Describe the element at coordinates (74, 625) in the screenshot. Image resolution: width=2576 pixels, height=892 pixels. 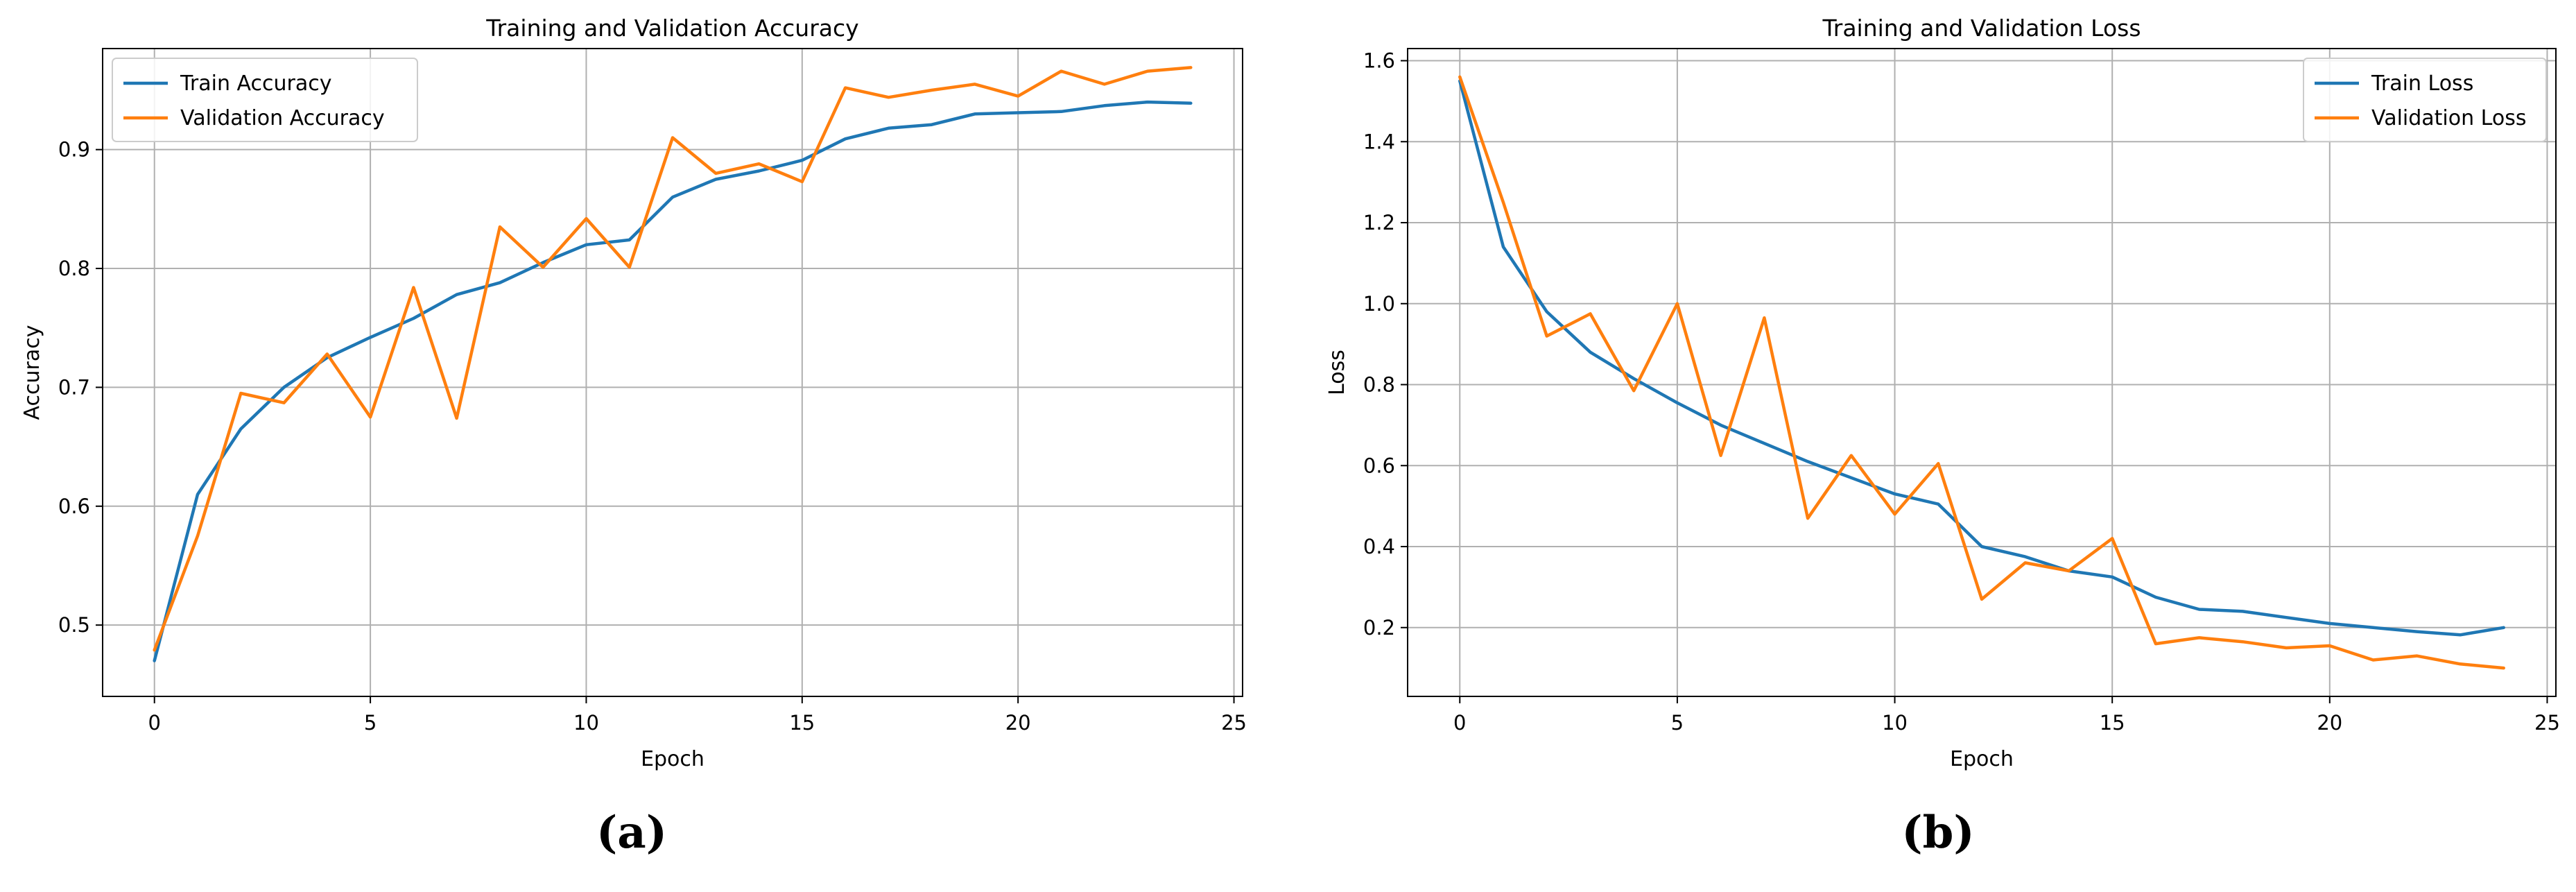
I see `y-tick-label: 0.5` at that location.